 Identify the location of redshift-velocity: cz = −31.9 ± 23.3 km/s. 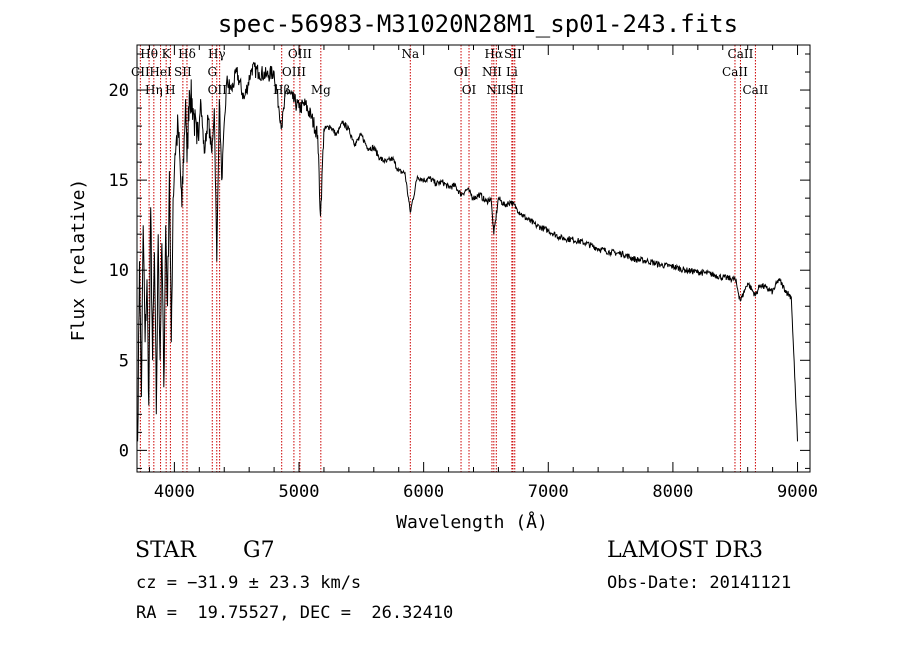
(249, 583).